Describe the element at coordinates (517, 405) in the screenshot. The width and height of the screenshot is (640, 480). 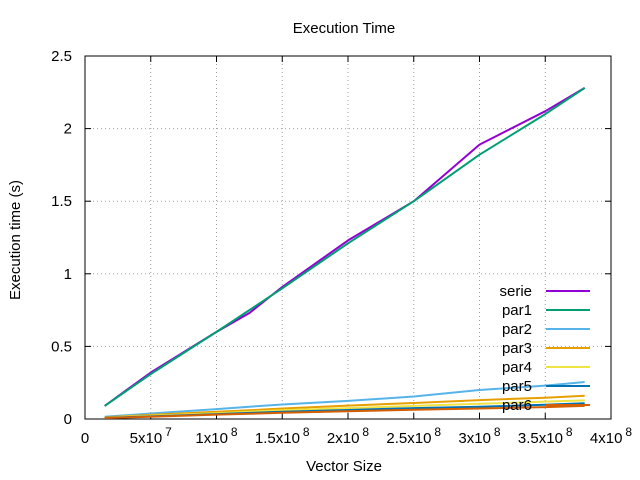
I see `legend-label-par6: par6` at that location.